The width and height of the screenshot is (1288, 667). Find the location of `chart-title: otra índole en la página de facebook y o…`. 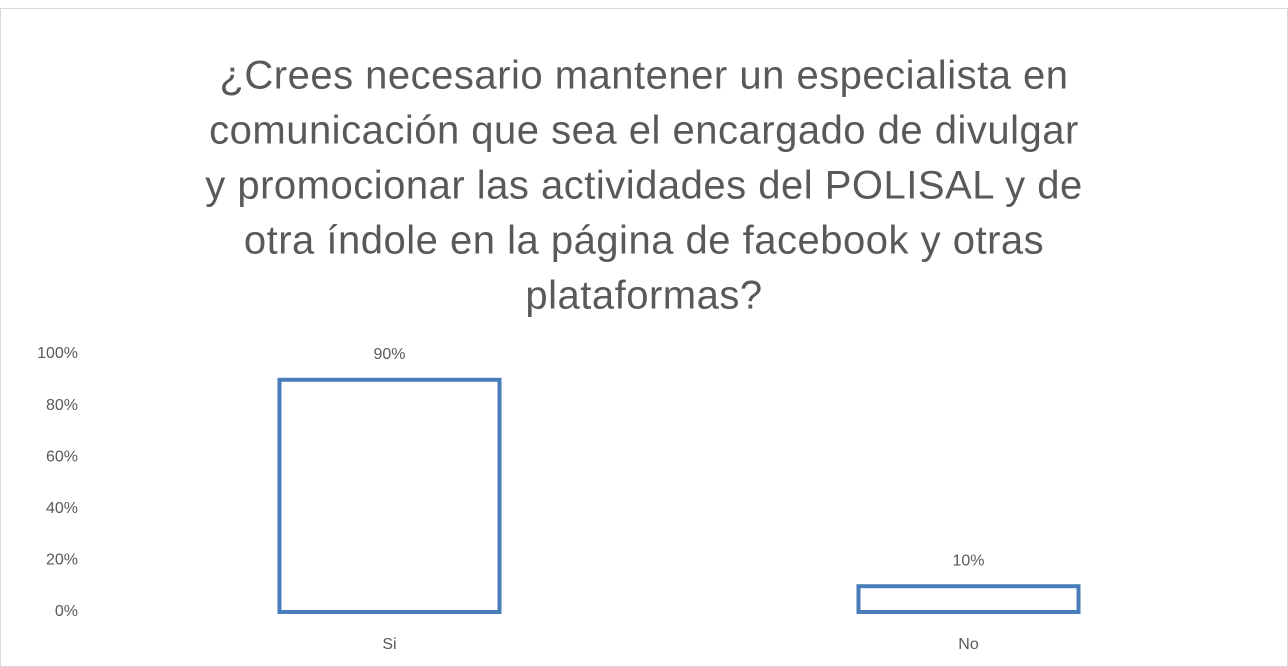

chart-title: otra índole en la página de facebook y o… is located at coordinates (644, 241).